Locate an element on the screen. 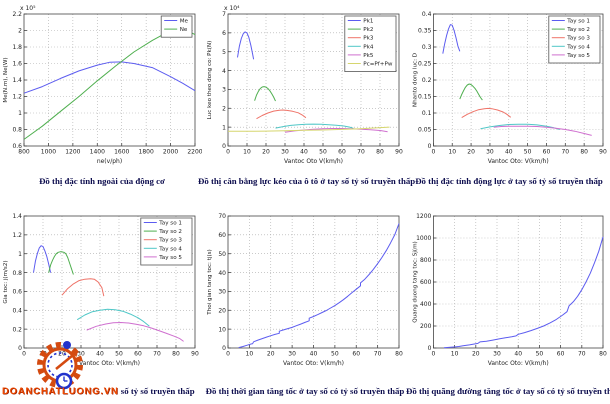  y-axis-title: Thoi gian tang toc: tj(s) is located at coordinates (210, 282).